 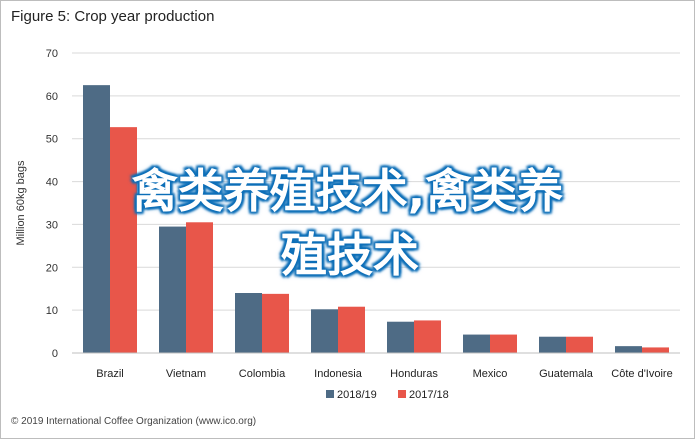 I want to click on x-tick-label: Indonesia, so click(x=338, y=374).